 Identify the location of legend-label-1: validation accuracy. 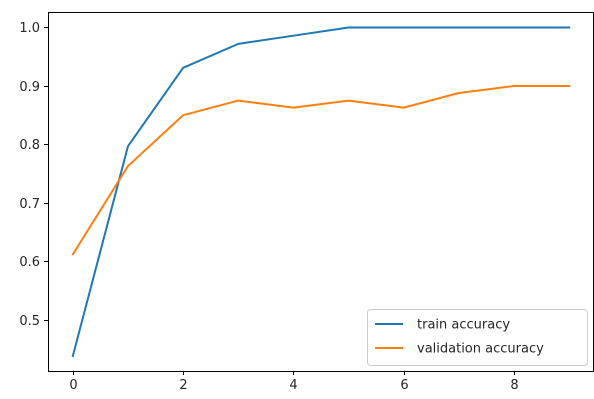
(480, 349).